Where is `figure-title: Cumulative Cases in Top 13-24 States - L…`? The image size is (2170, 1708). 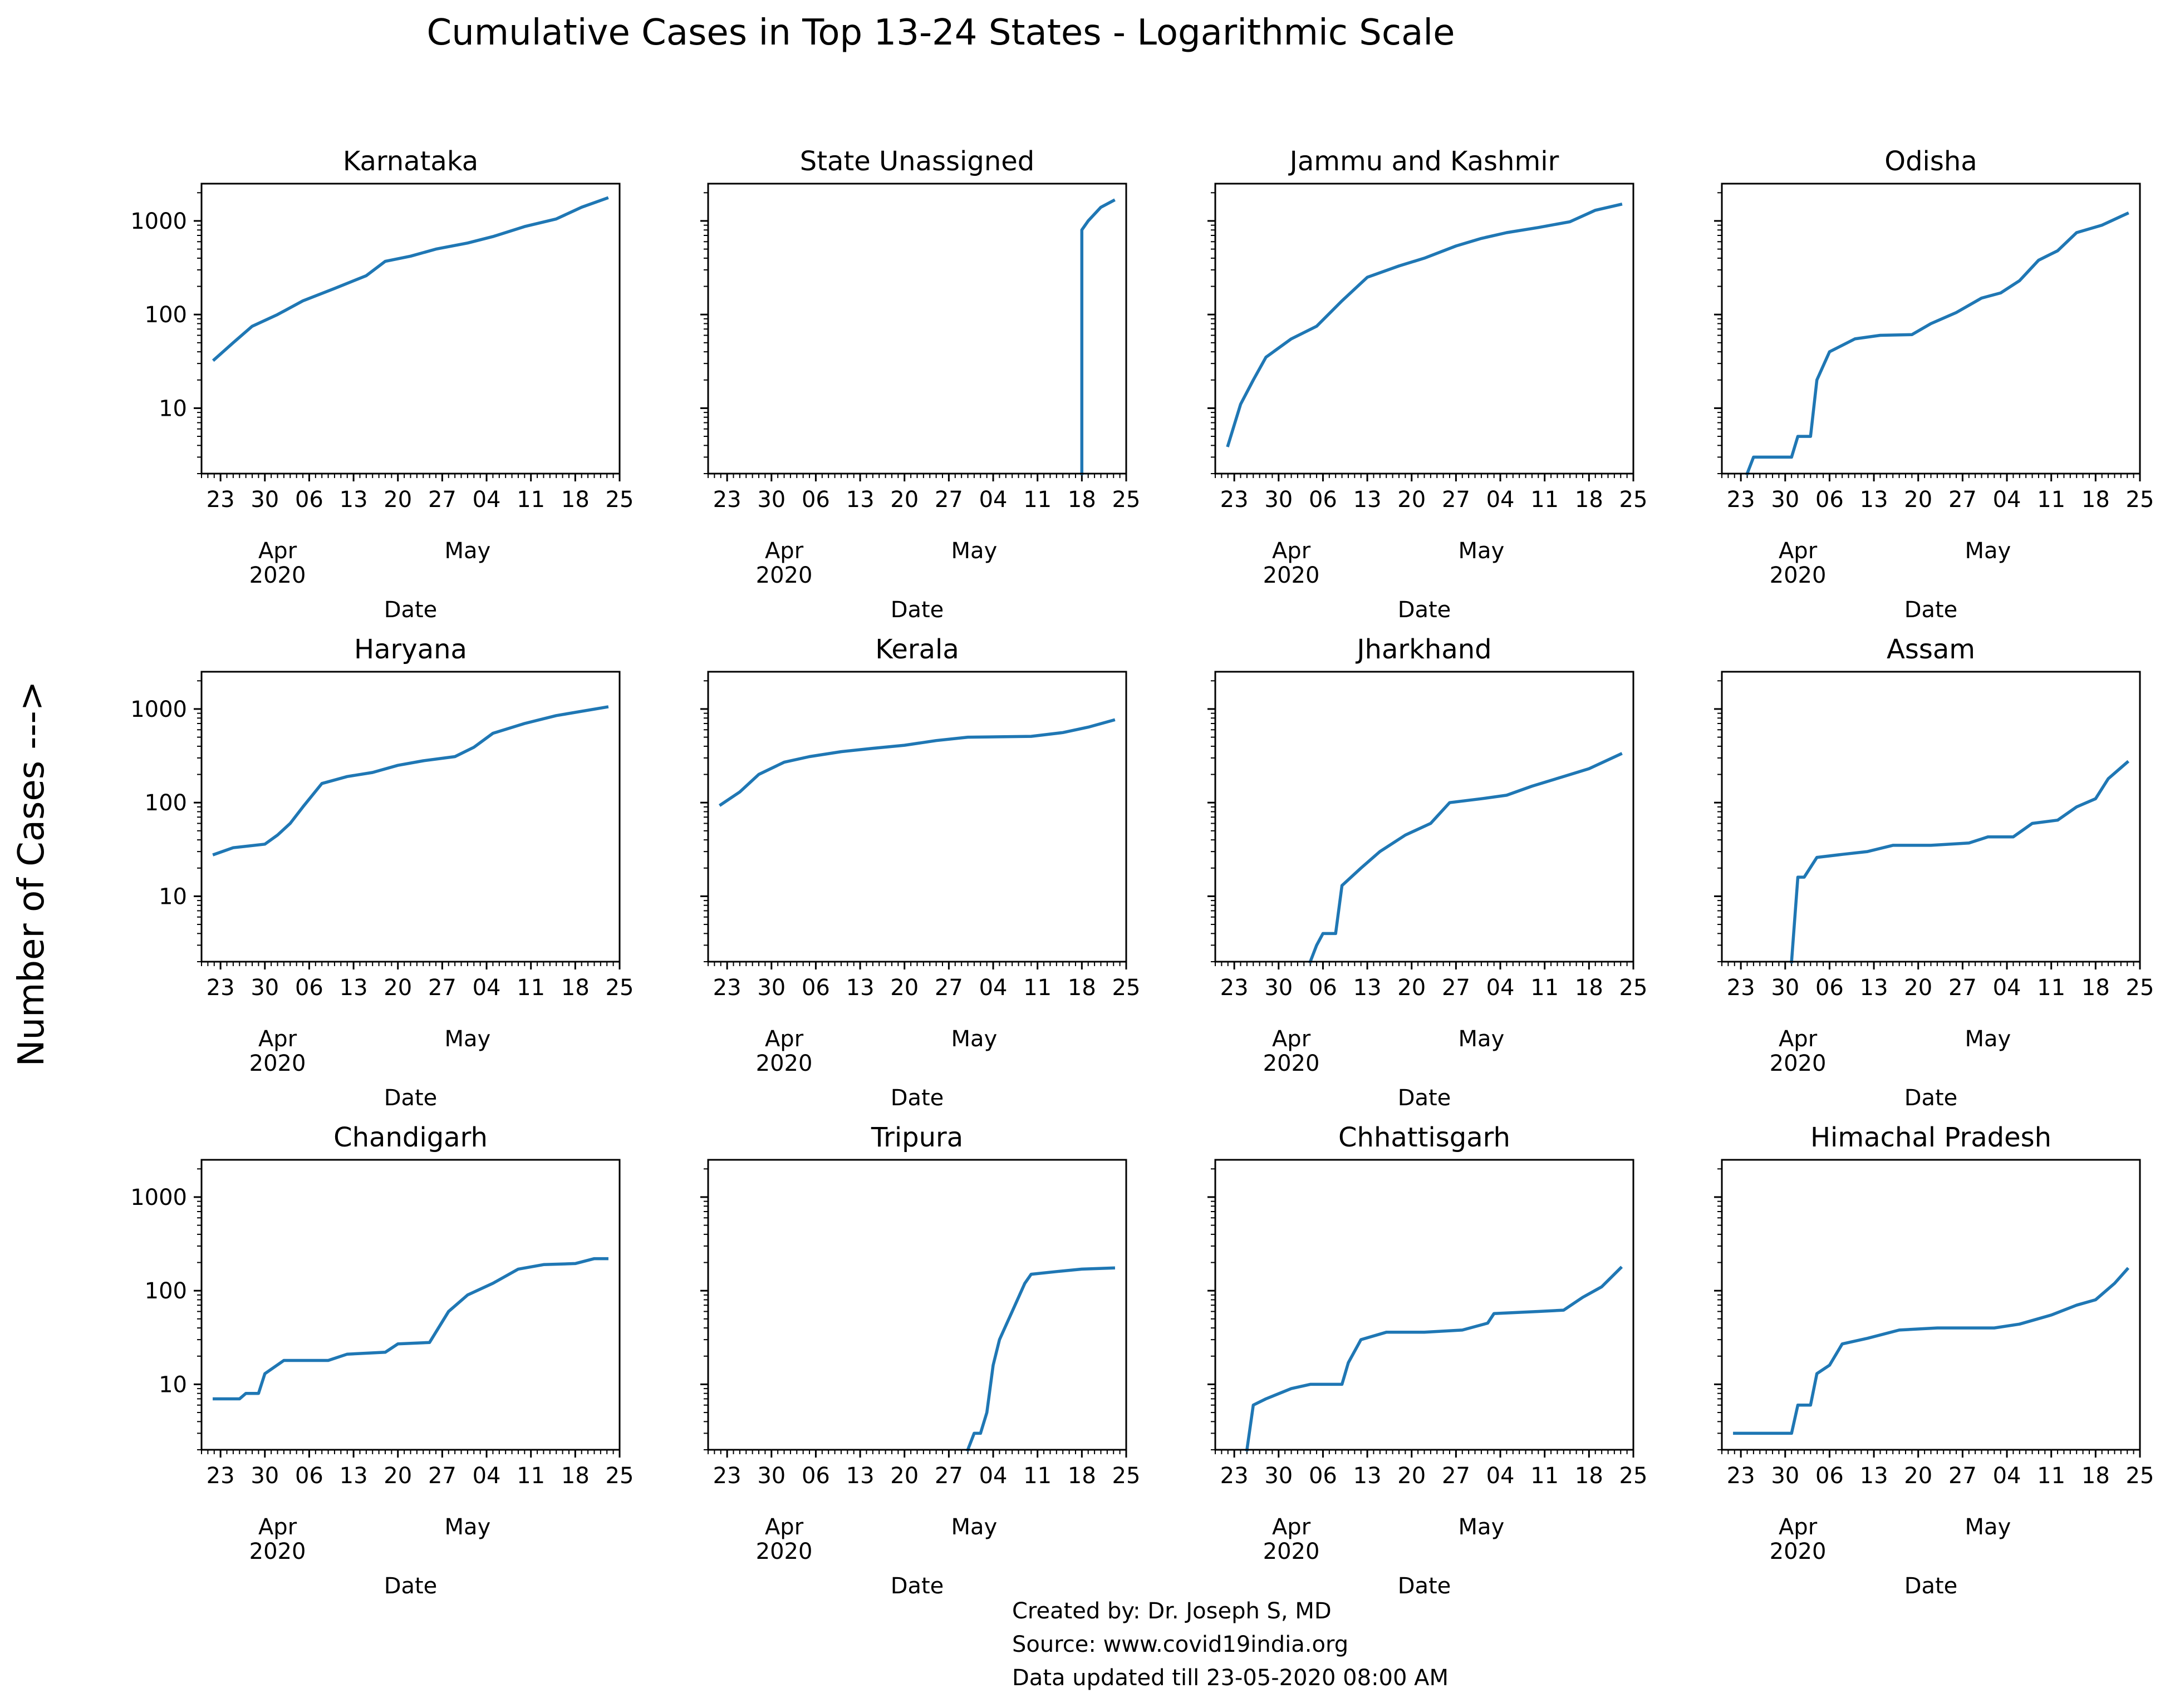 figure-title: Cumulative Cases in Top 13-24 States - L… is located at coordinates (941, 33).